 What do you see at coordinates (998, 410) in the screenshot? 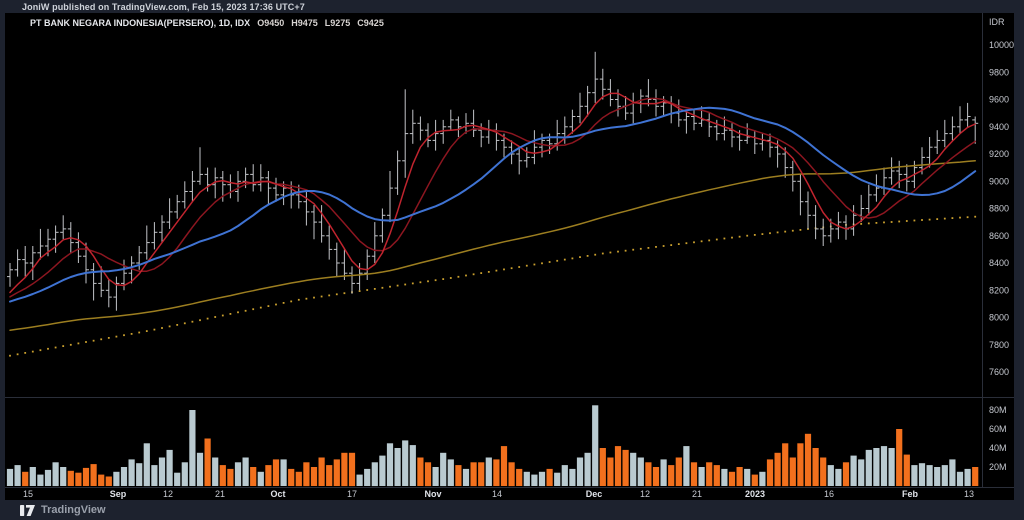
I see `volume-axis-tick: 80M` at bounding box center [998, 410].